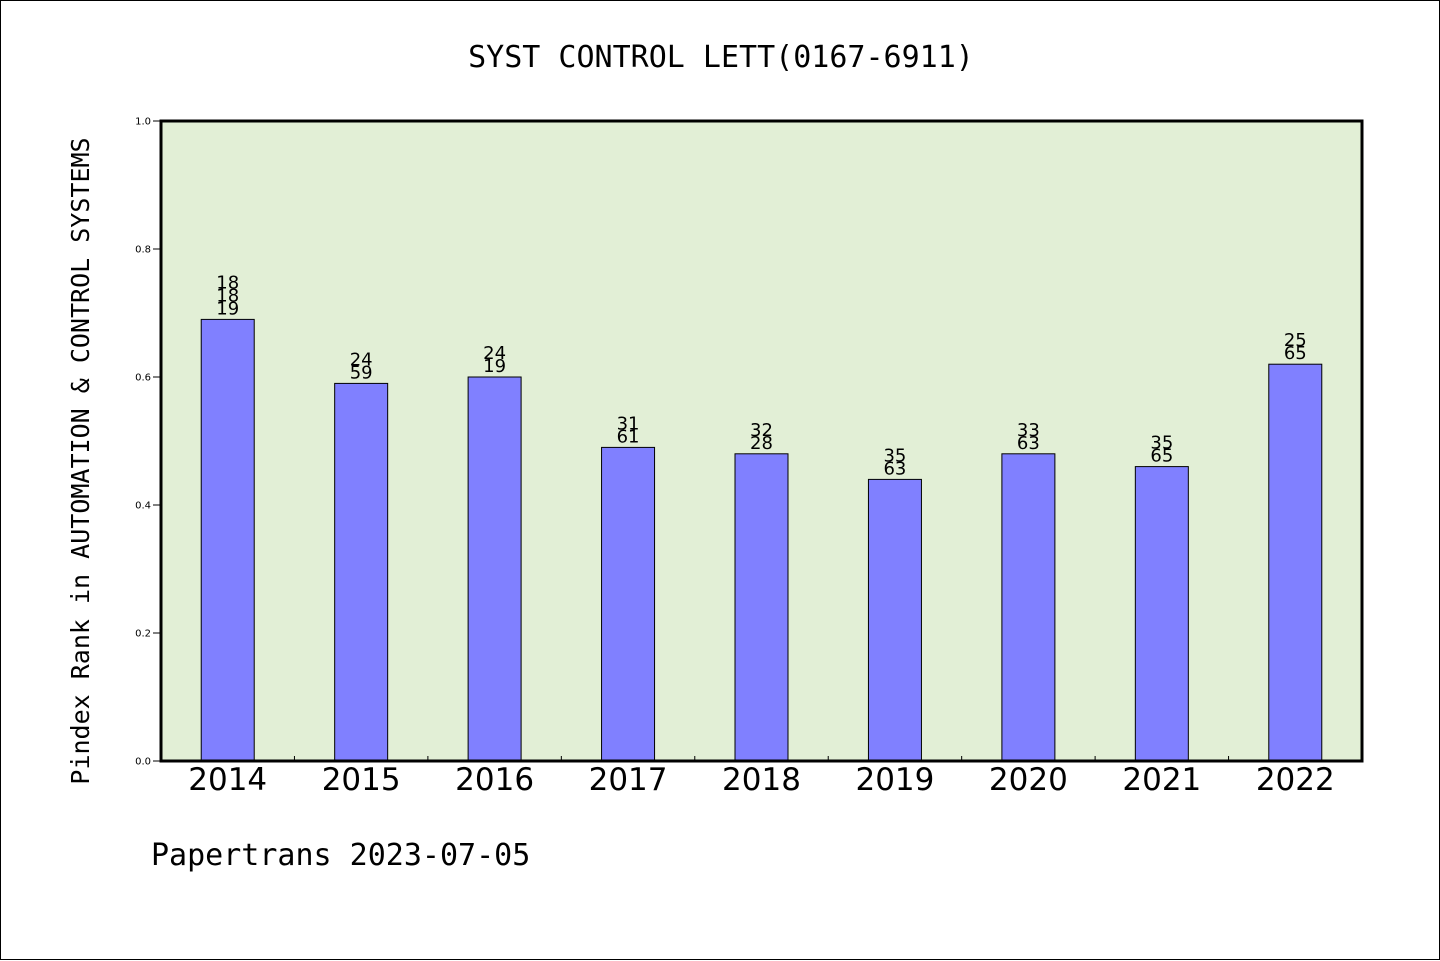 This screenshot has height=961, width=1440. Describe the element at coordinates (148, 442) in the screenshot. I see `y-axis-ticks: 0.0 0.2 0.4 0.6 0.8 1.0` at that location.